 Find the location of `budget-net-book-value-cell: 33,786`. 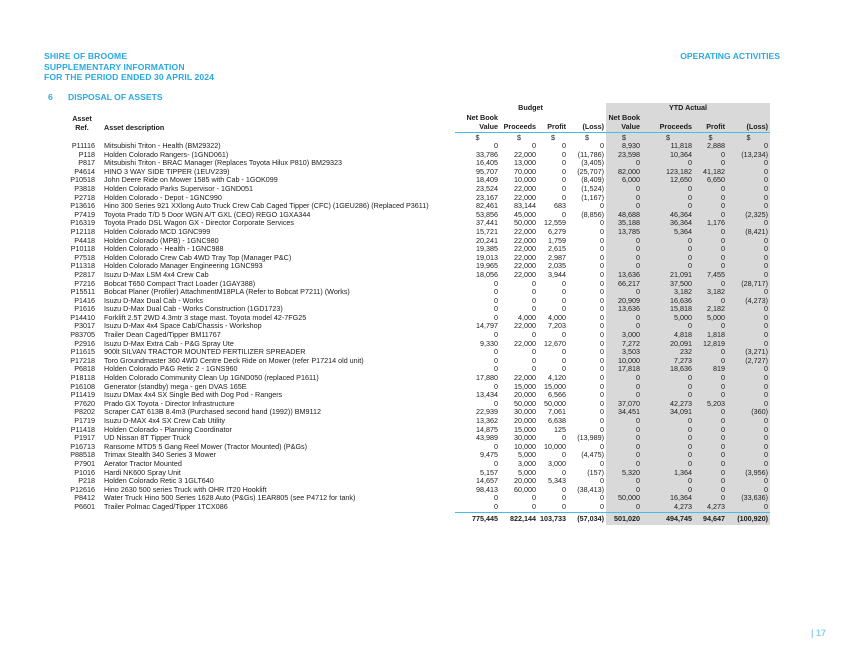

budget-net-book-value-cell: 33,786 is located at coordinates (487, 154).